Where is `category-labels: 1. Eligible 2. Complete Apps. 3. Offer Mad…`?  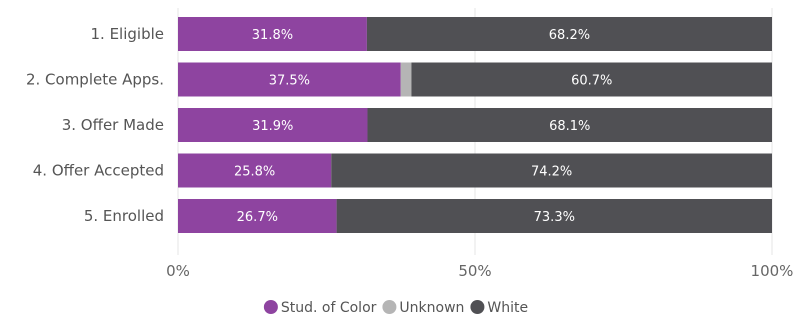
category-labels: 1. Eligible 2. Complete Apps. 3. Offer Mad… is located at coordinates (95, 125).